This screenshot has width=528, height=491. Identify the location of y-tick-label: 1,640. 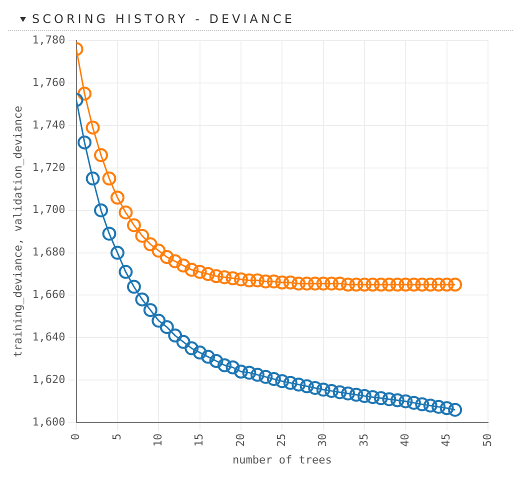
(49, 337).